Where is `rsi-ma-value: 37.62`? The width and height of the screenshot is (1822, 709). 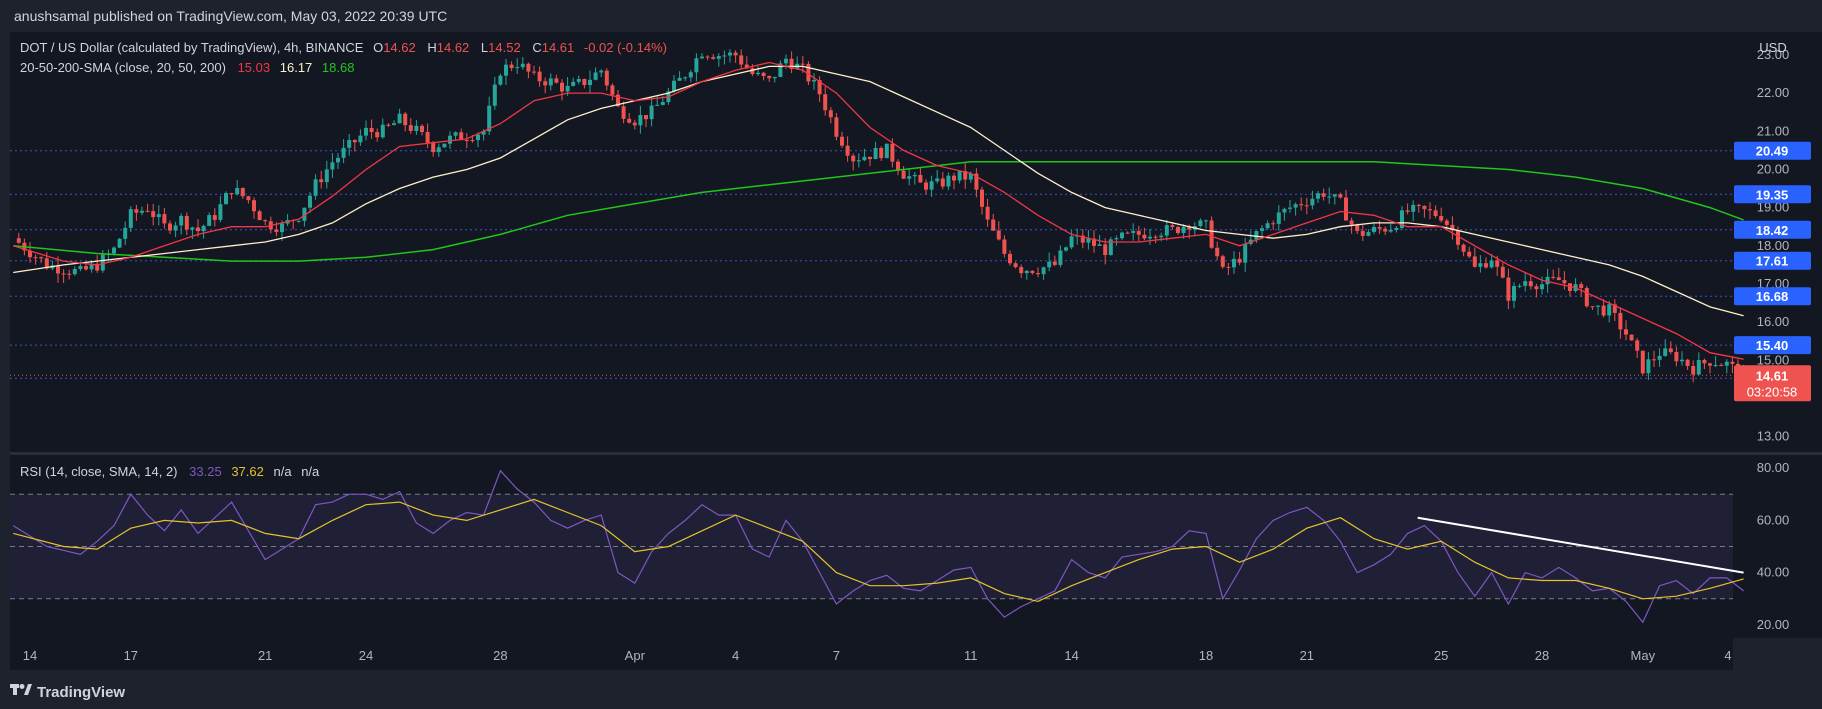 rsi-ma-value: 37.62 is located at coordinates (247, 471).